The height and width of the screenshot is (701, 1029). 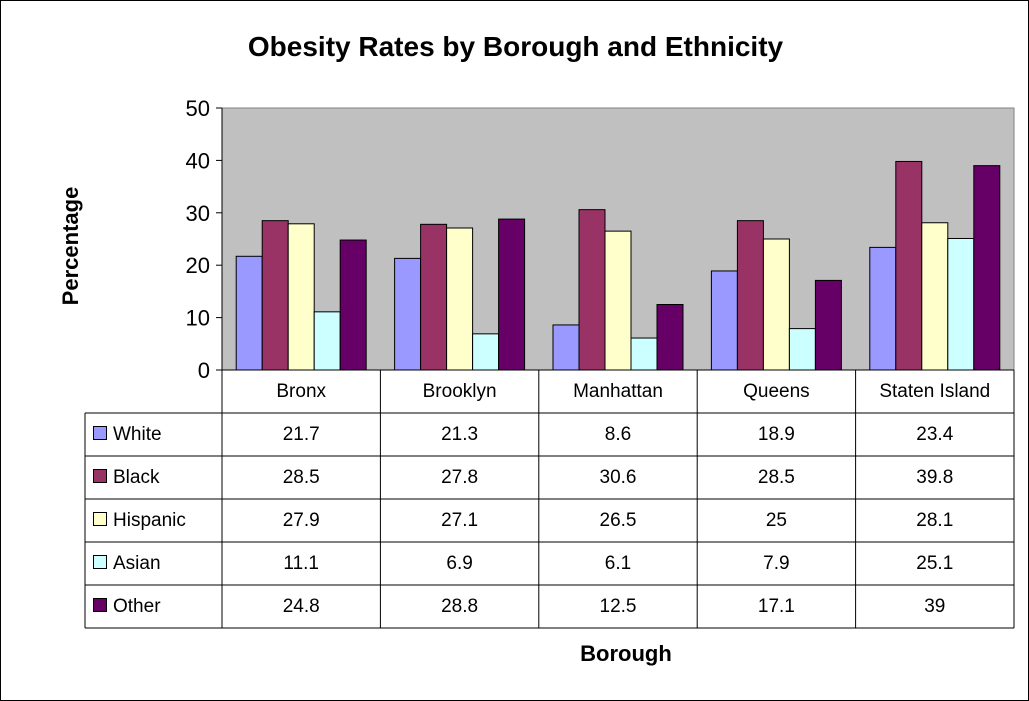 I want to click on x-axis-label: Borough, so click(x=626, y=653).